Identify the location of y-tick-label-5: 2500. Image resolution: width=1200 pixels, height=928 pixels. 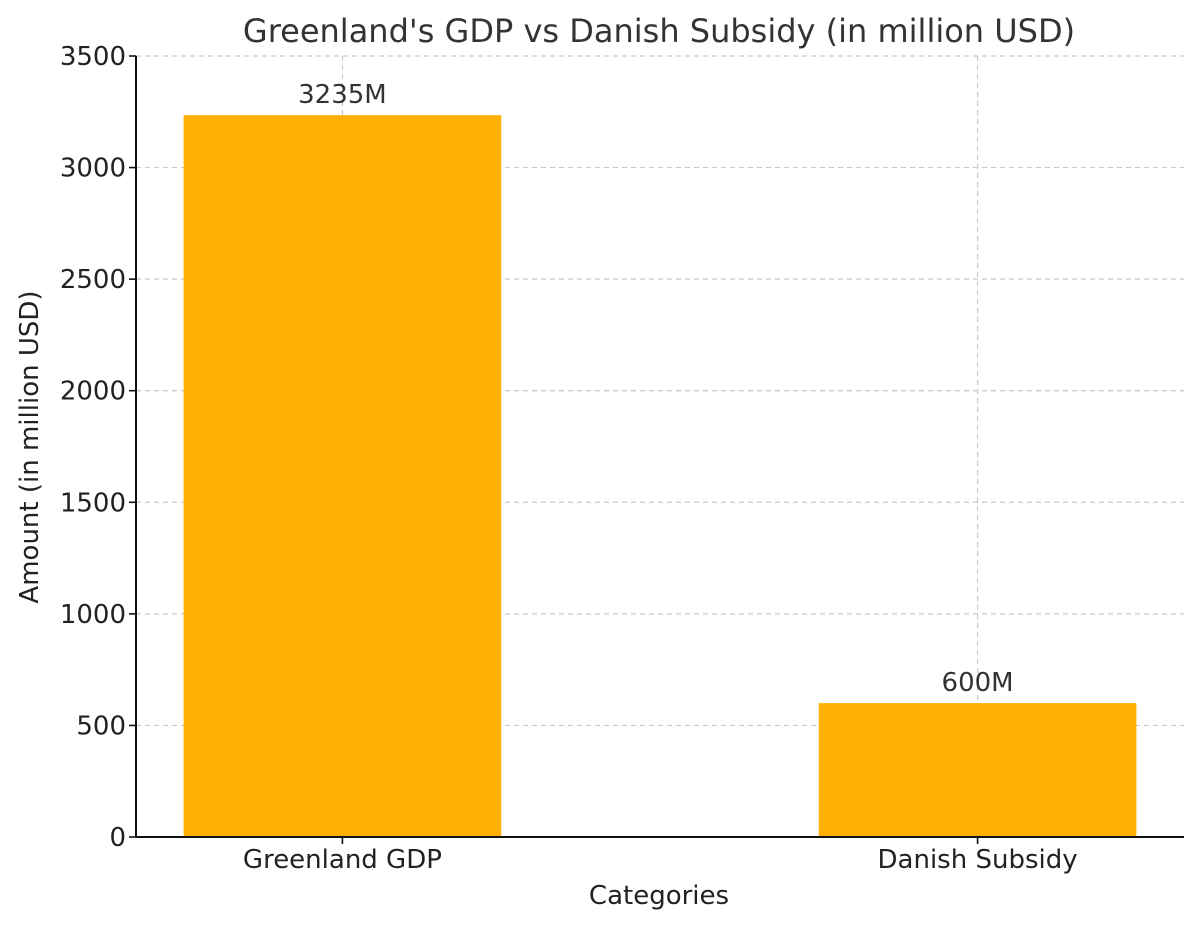
(93, 280).